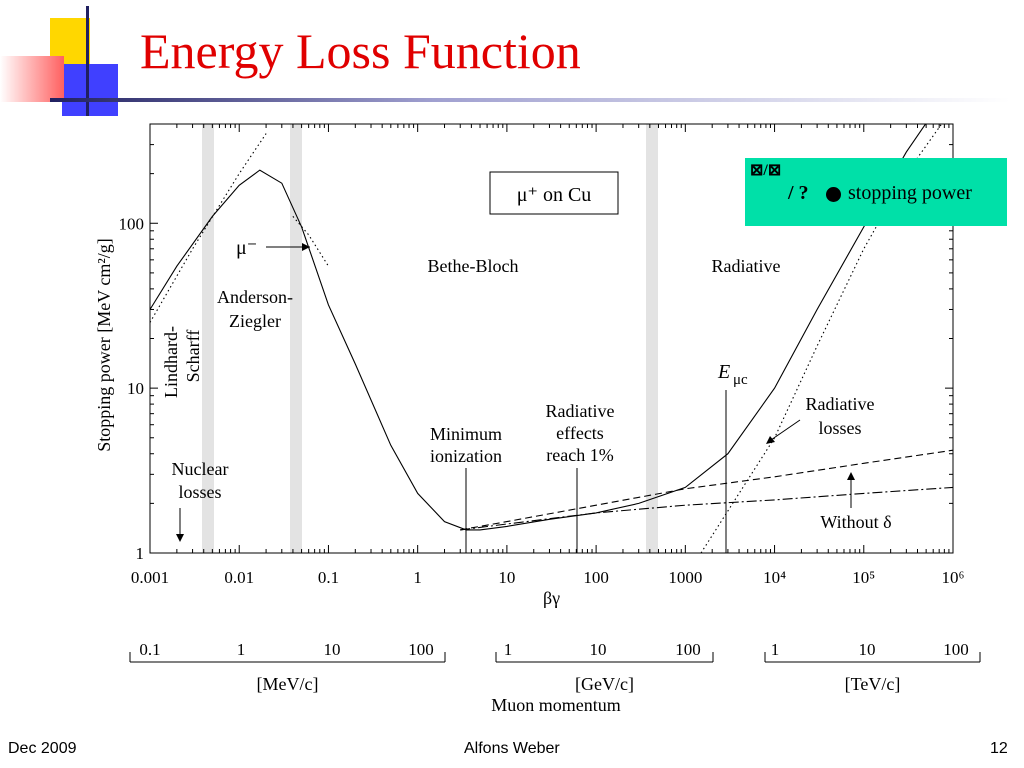 The image size is (1024, 768). Describe the element at coordinates (200, 469) in the screenshot. I see `annotation-nuclear: Nuclear` at that location.